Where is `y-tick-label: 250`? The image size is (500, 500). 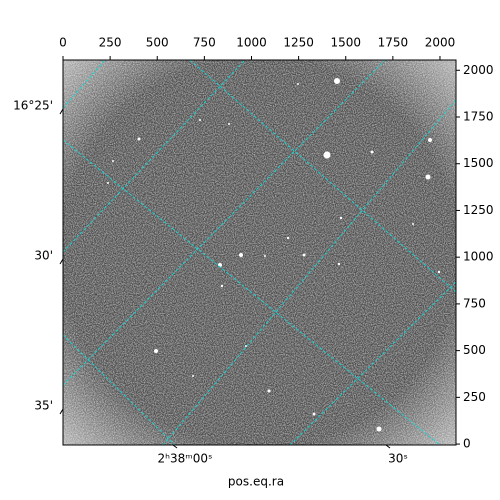 y-tick-label: 250 is located at coordinates (474, 397).